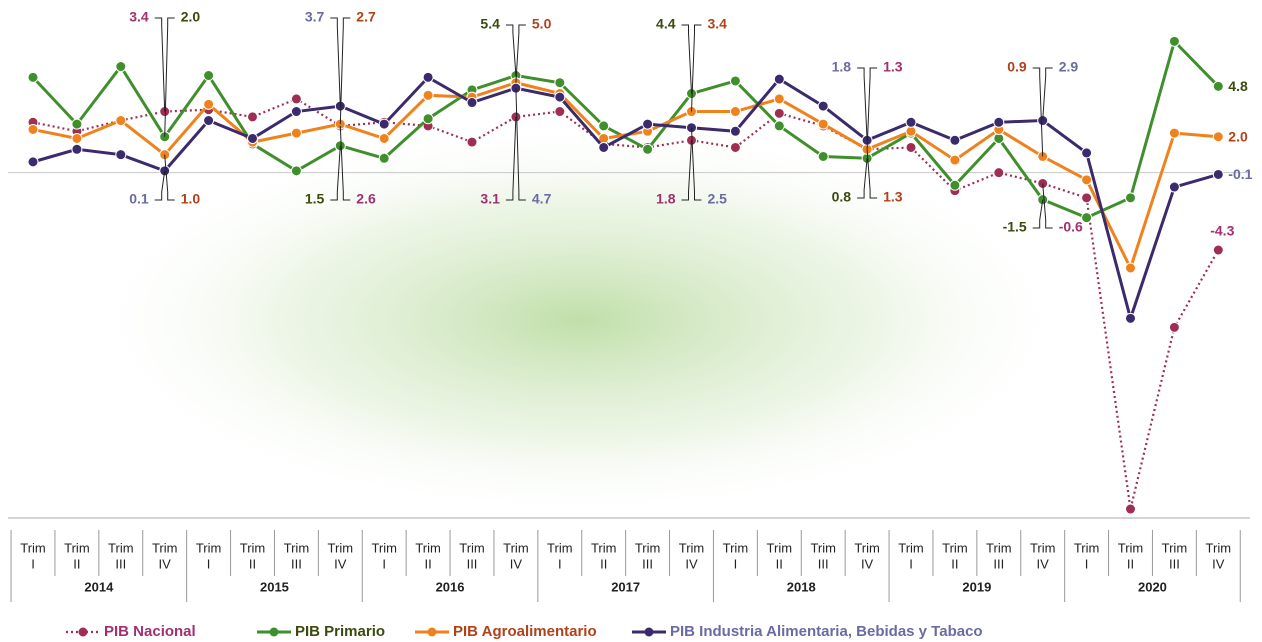 Image resolution: width=1262 pixels, height=642 pixels. I want to click on data-label: -0.1, so click(1240, 174).